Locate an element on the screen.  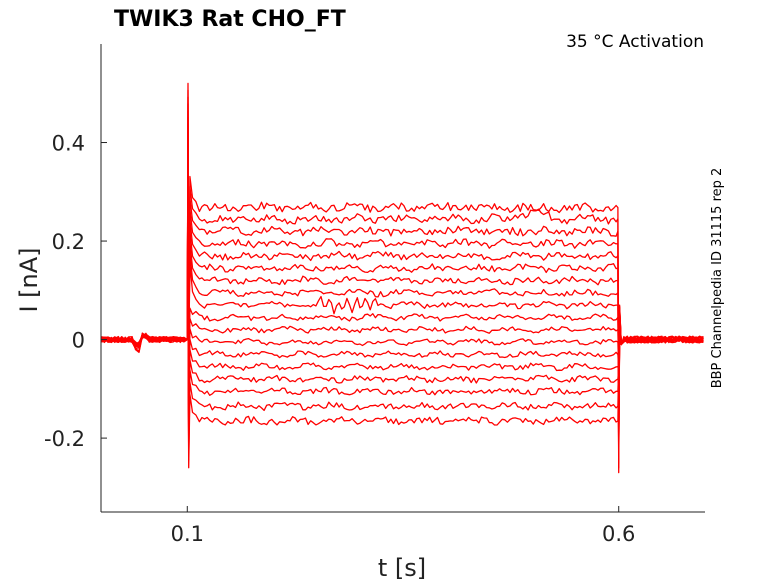
x-tick-label: 0.1 is located at coordinates (187, 534).